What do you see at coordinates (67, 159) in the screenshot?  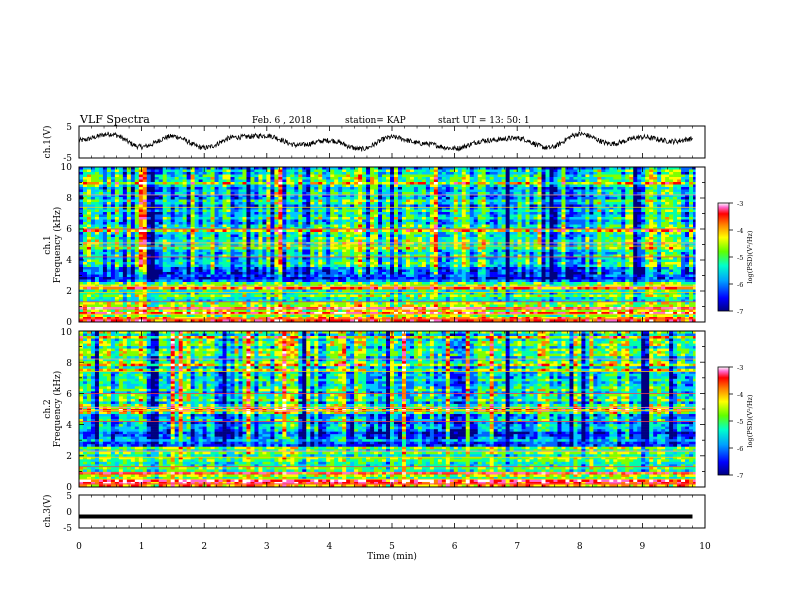 I see `ch1-ytick-bottom: -5` at bounding box center [67, 159].